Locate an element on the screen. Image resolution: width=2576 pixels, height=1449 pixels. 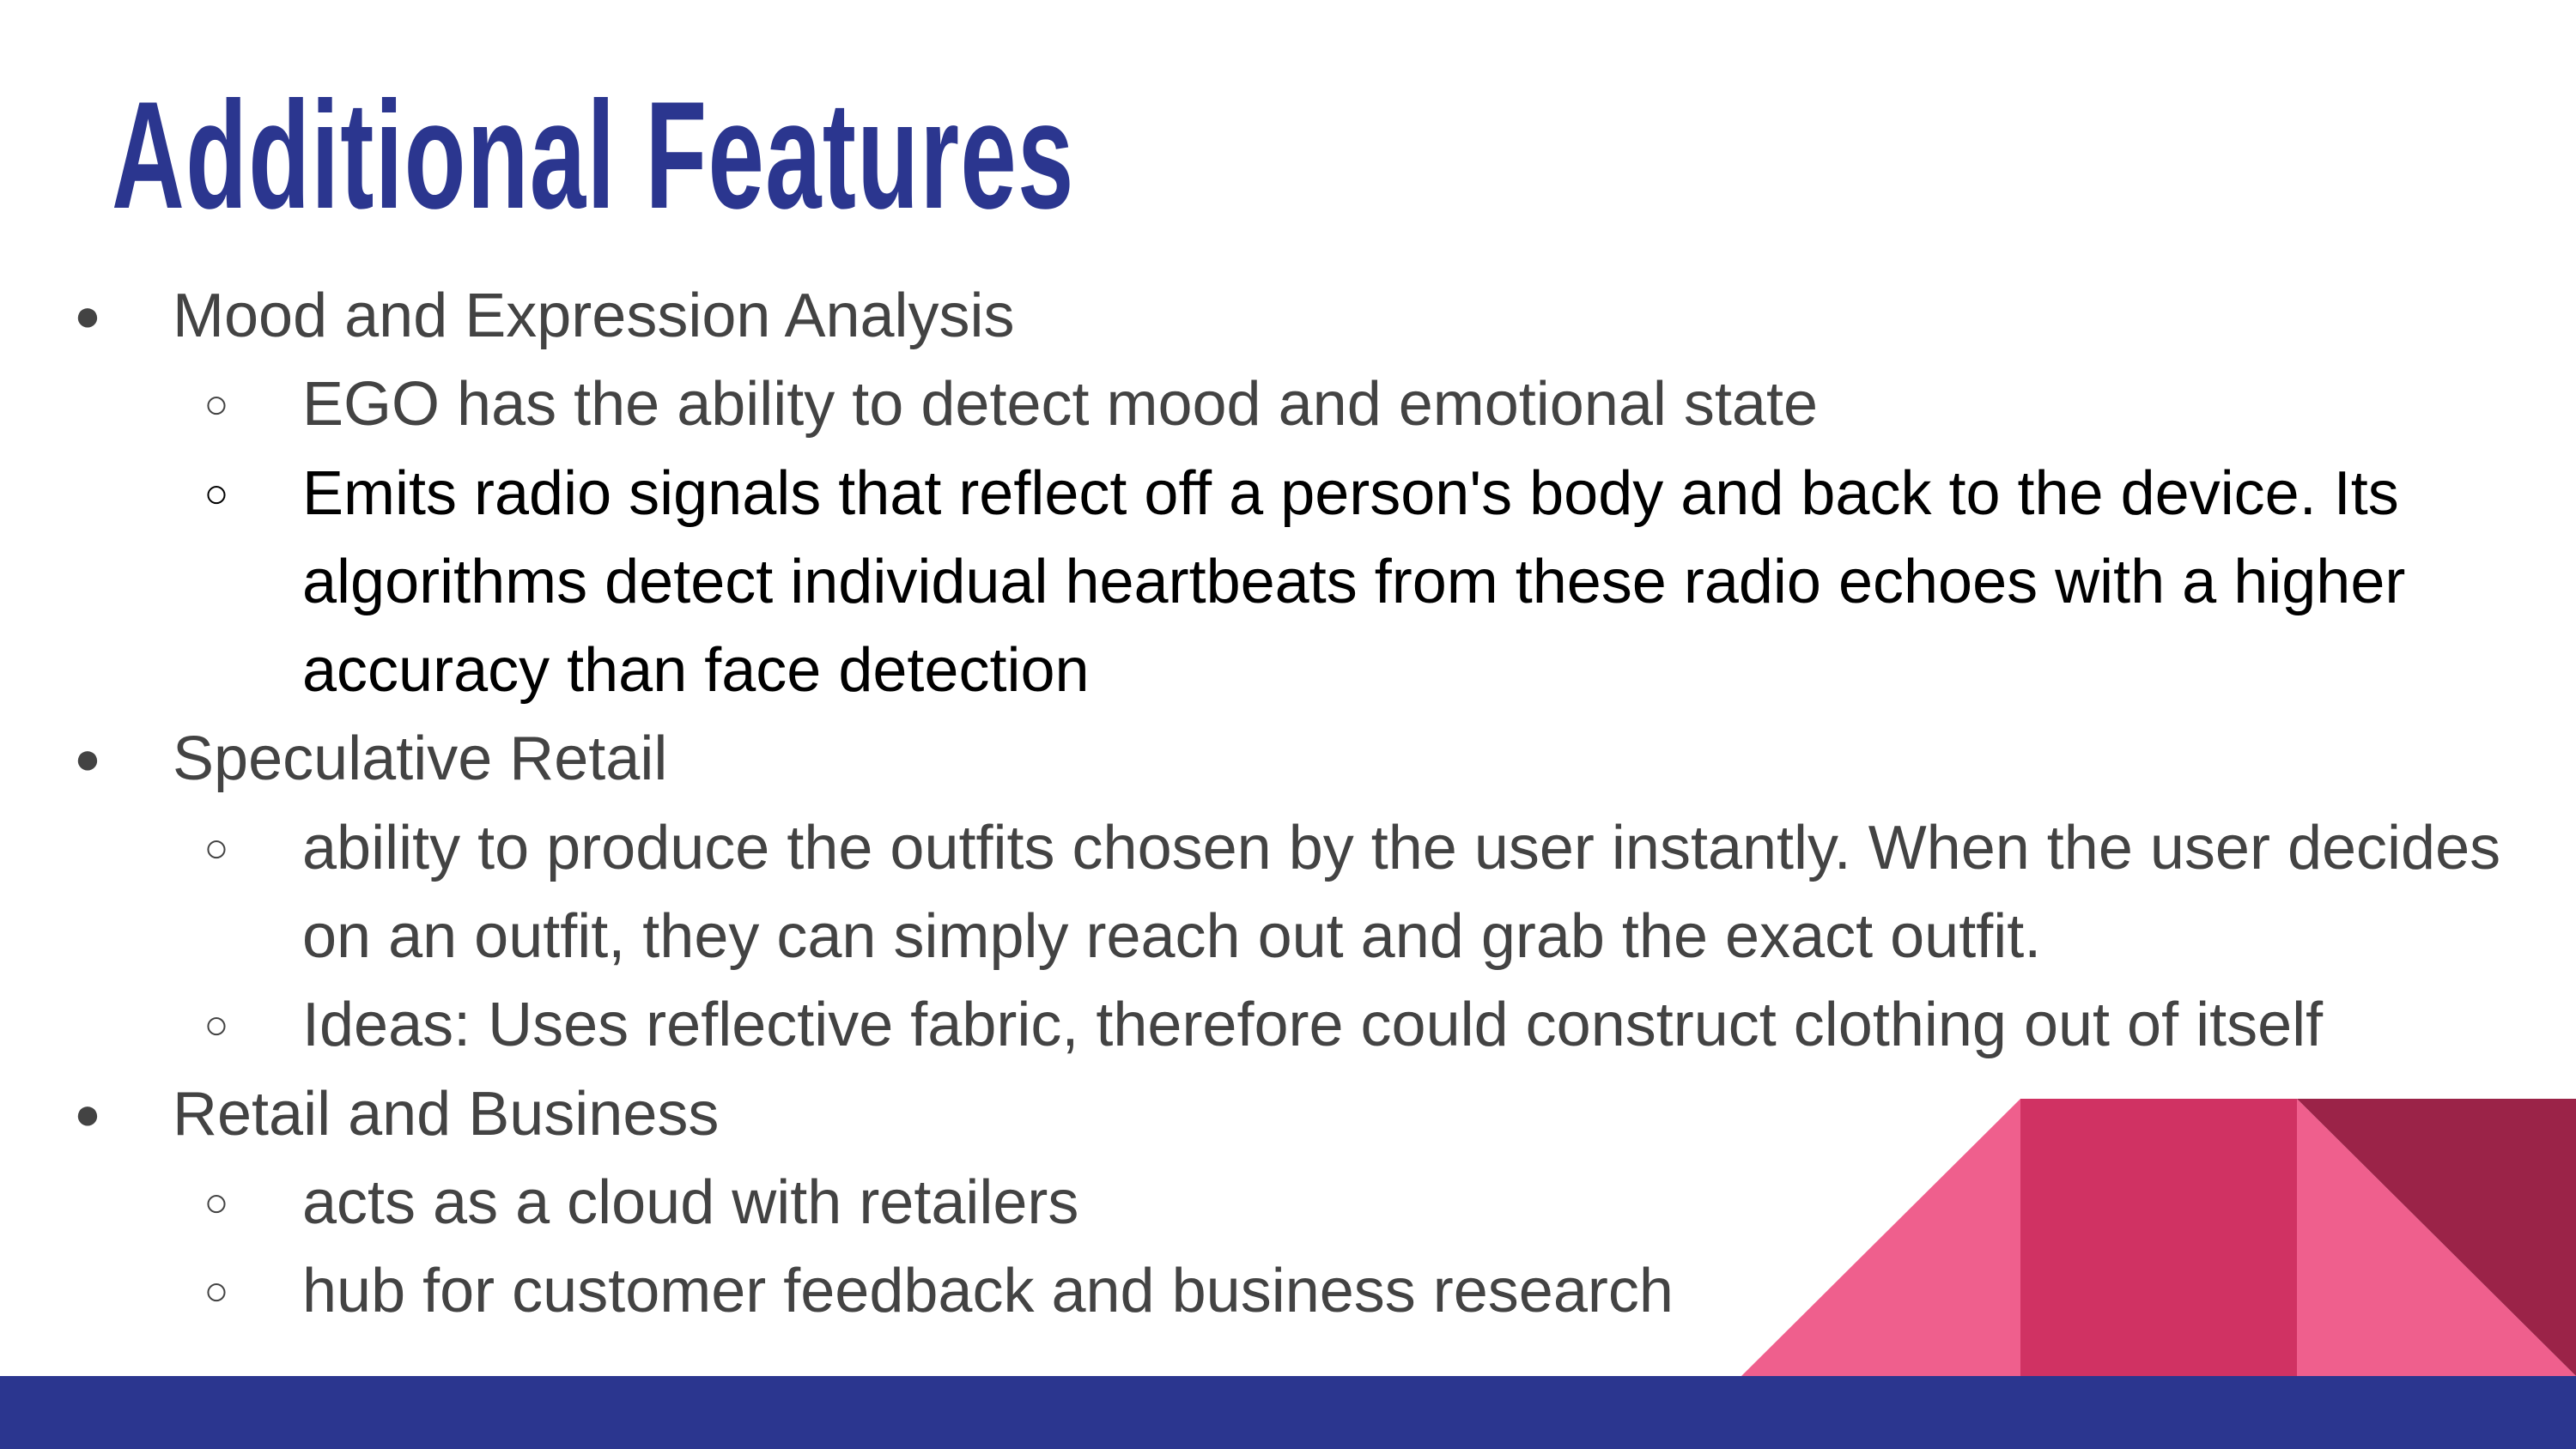
bullet-item: ● Mood and Expression Analysis is located at coordinates (1271, 316).